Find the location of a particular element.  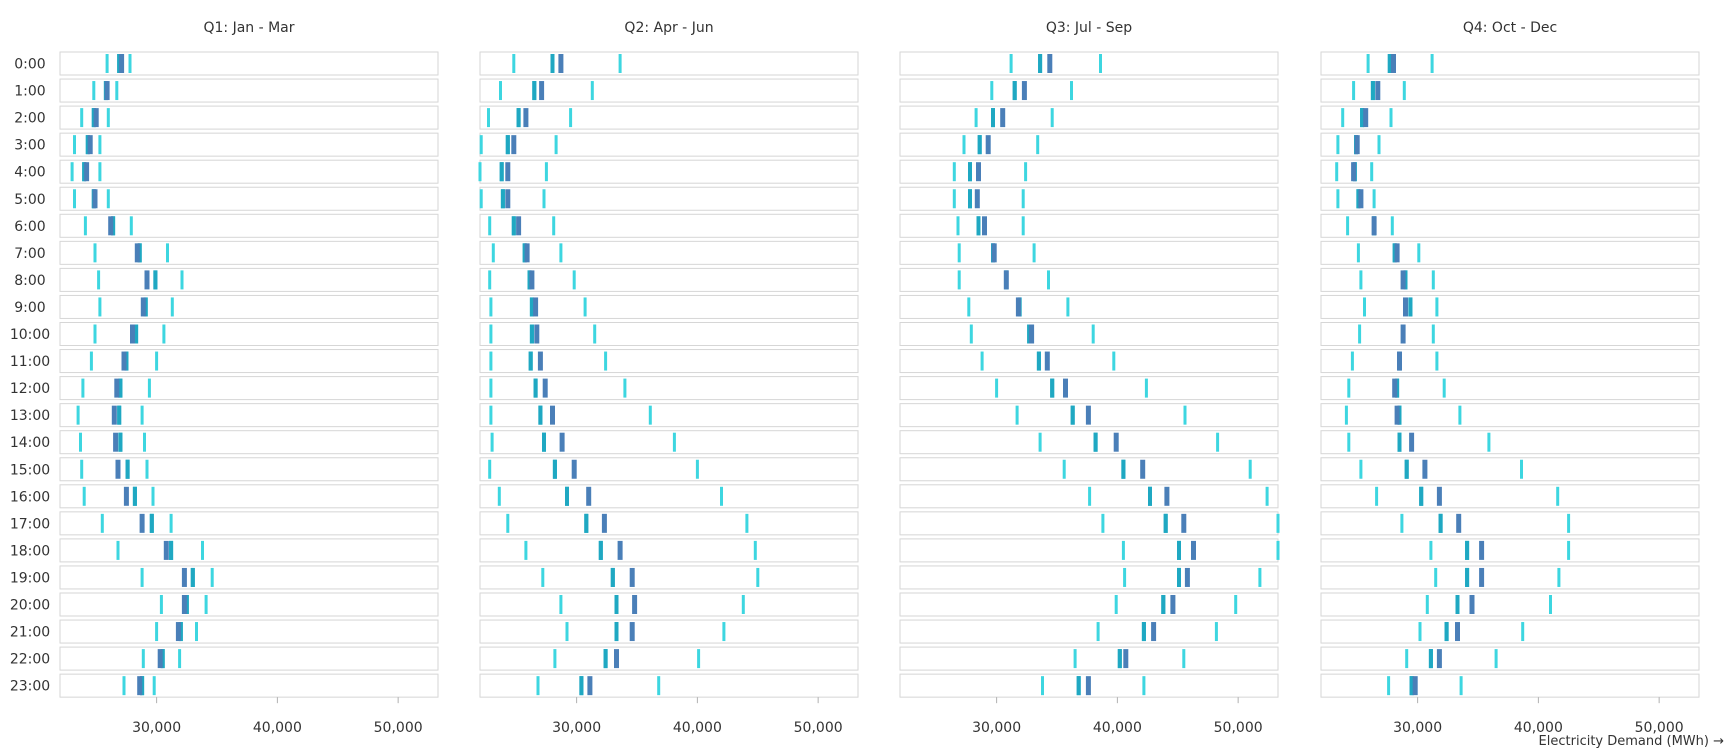

hour-label: 16:00 is located at coordinates (30, 497).